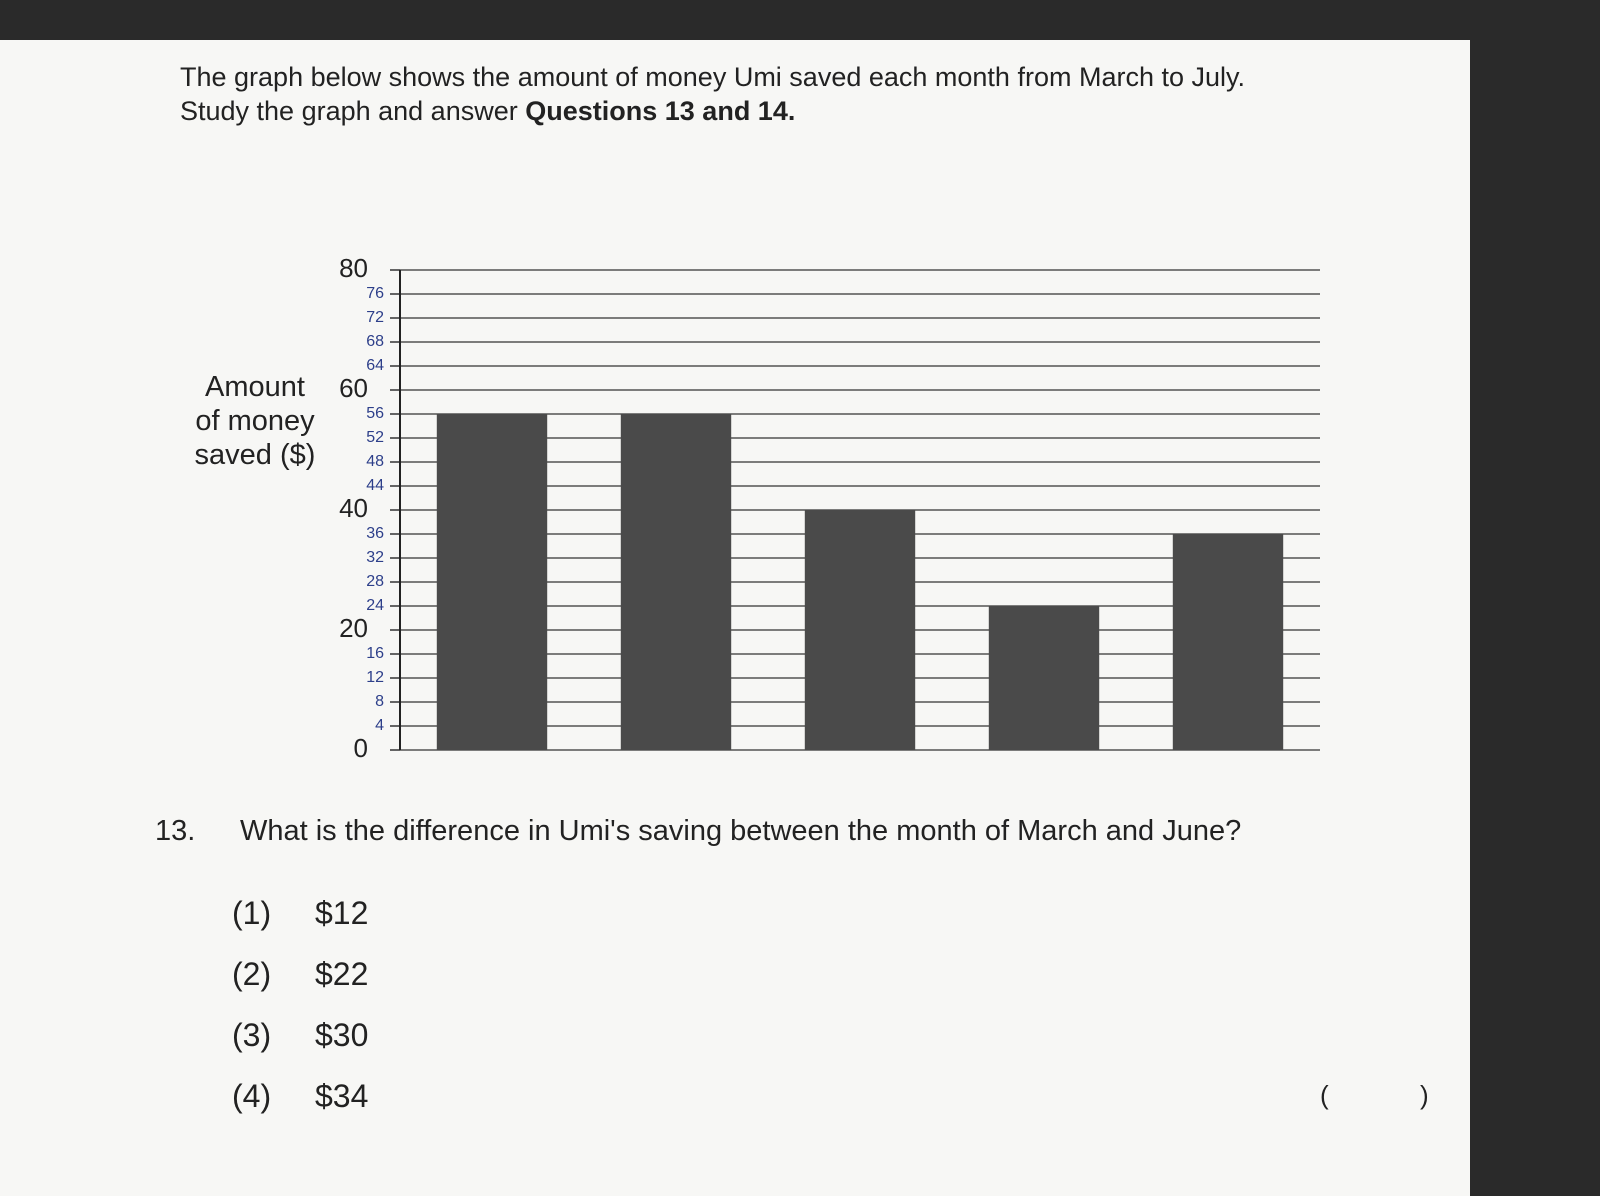  Describe the element at coordinates (375, 341) in the screenshot. I see `y-tick-label: 68` at that location.